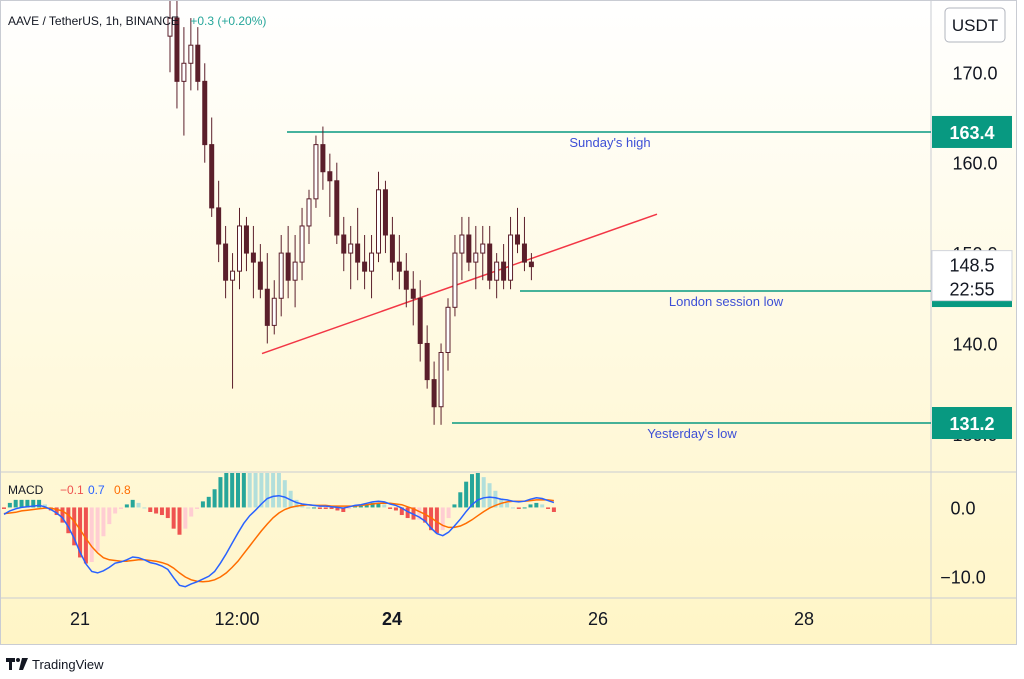  I want to click on currency-badge: USDT, so click(975, 25).